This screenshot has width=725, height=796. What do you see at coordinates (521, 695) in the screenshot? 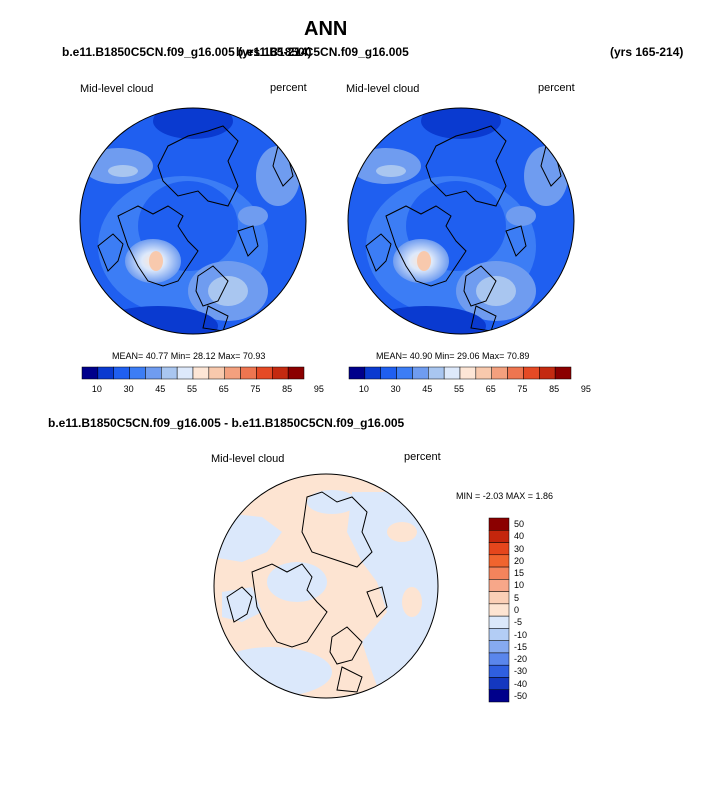
I see `diff-colorbar-tick-label: -50` at bounding box center [521, 695].